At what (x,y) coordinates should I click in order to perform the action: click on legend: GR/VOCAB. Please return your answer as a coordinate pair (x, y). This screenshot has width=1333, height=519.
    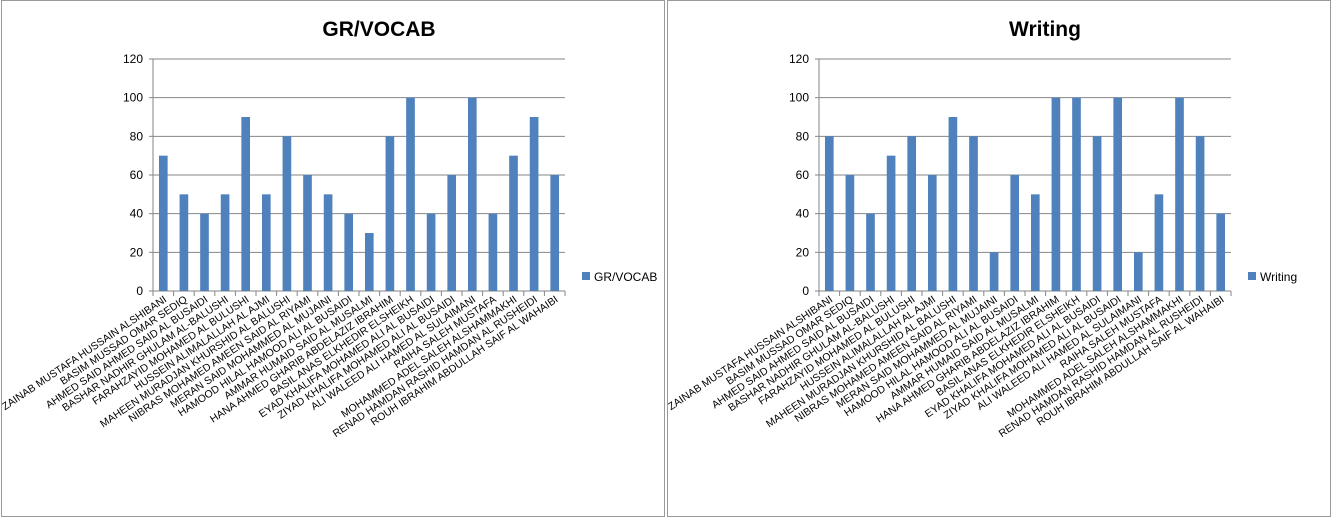
    Looking at the image, I should click on (619, 277).